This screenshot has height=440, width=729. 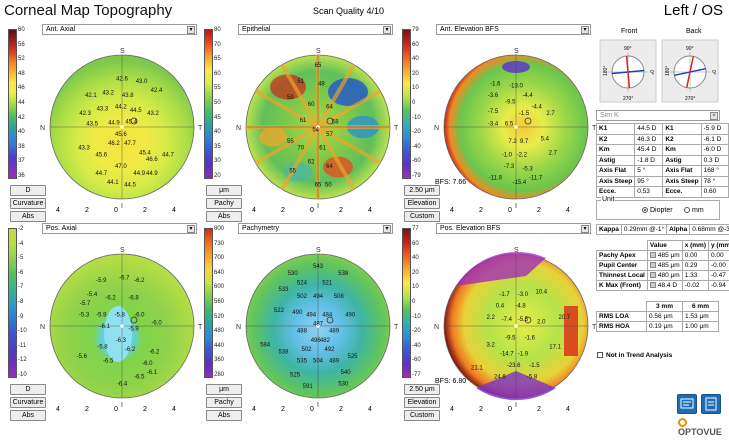 What do you see at coordinates (523, 320) in the screenshot?
I see `map-value: -5.5` at bounding box center [523, 320].